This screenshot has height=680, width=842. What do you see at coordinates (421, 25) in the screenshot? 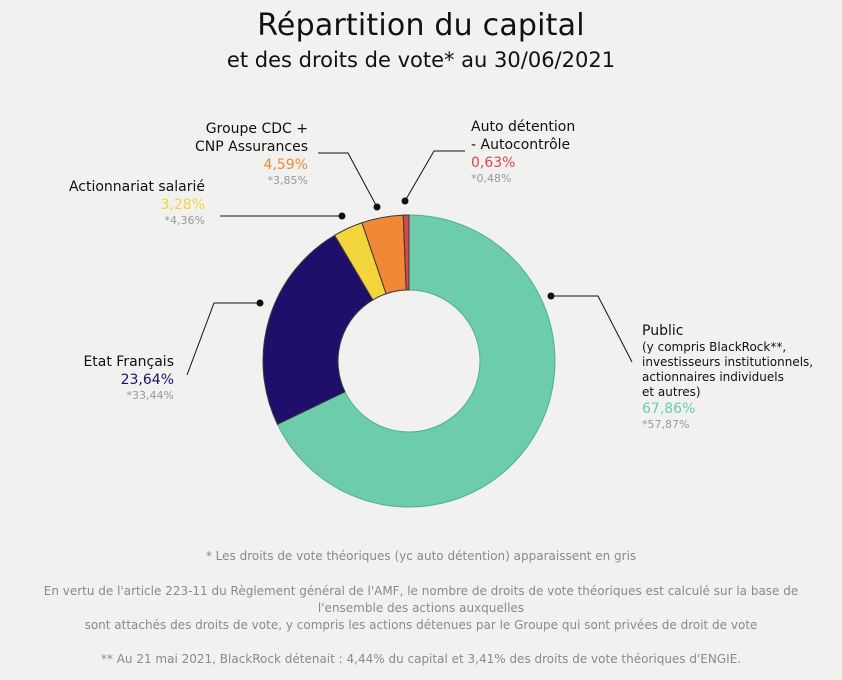
I see `chart-title: Répartition du capital` at bounding box center [421, 25].